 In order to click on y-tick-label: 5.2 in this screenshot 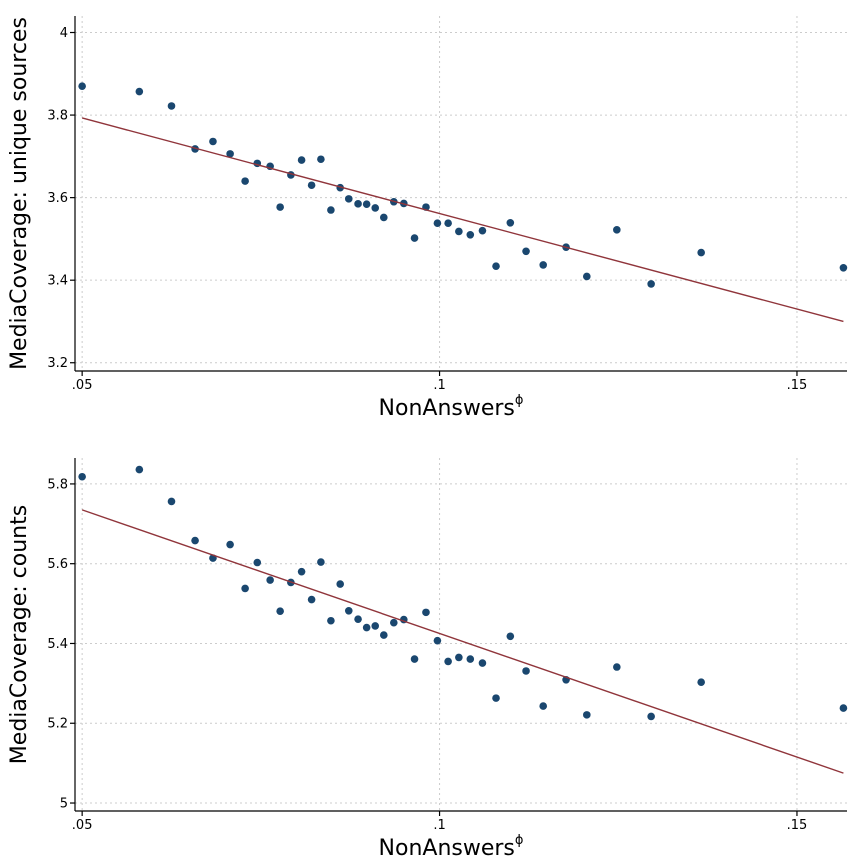, I will do `click(57, 724)`.